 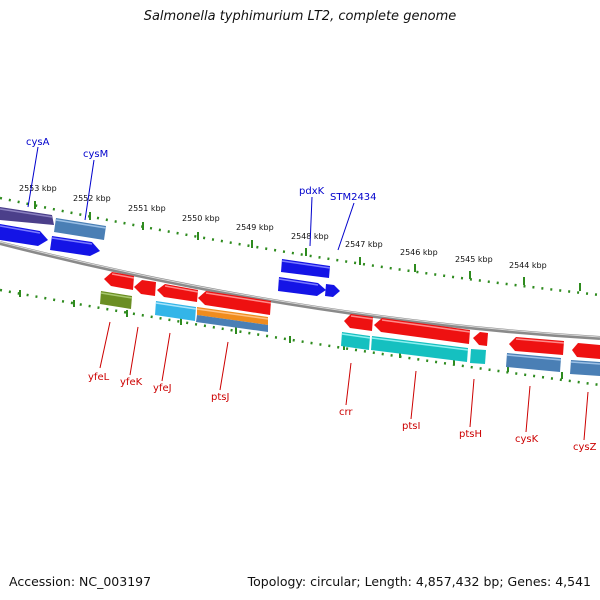 I want to click on gene-label: cysM, so click(x=95, y=154).